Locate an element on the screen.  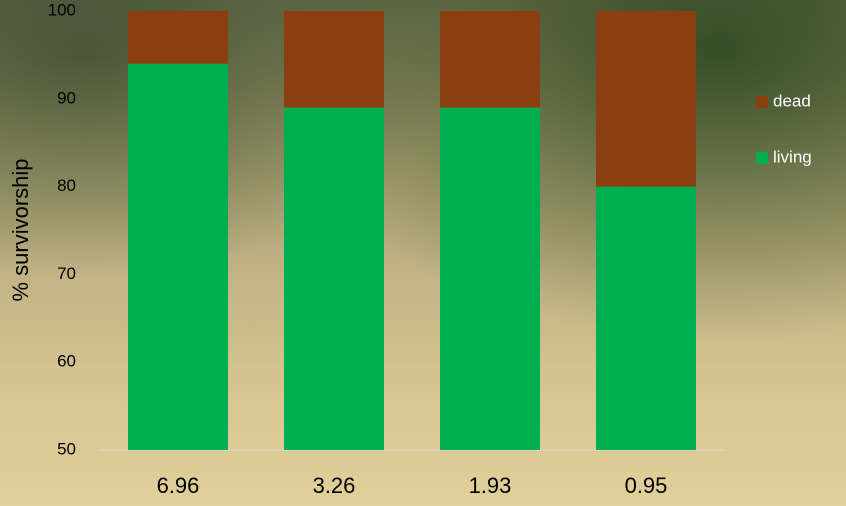
x-tick-label: 0.95 is located at coordinates (646, 485).